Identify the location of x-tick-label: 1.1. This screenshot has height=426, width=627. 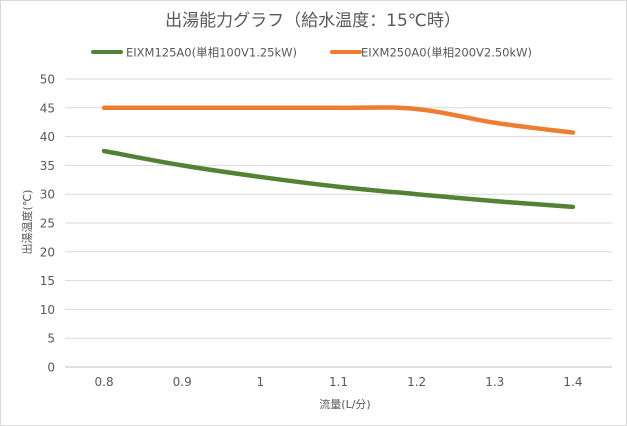
(338, 382).